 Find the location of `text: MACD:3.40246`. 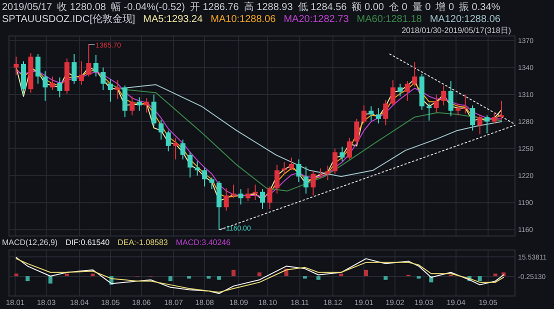

text: MACD:3.40246 is located at coordinates (204, 242).